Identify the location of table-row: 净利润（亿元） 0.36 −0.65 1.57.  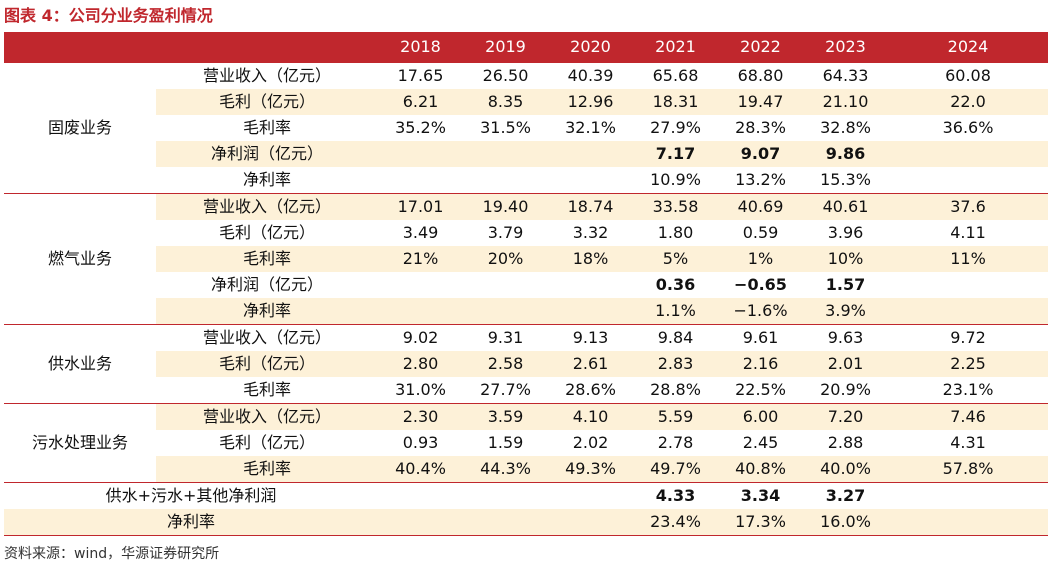
(526, 285).